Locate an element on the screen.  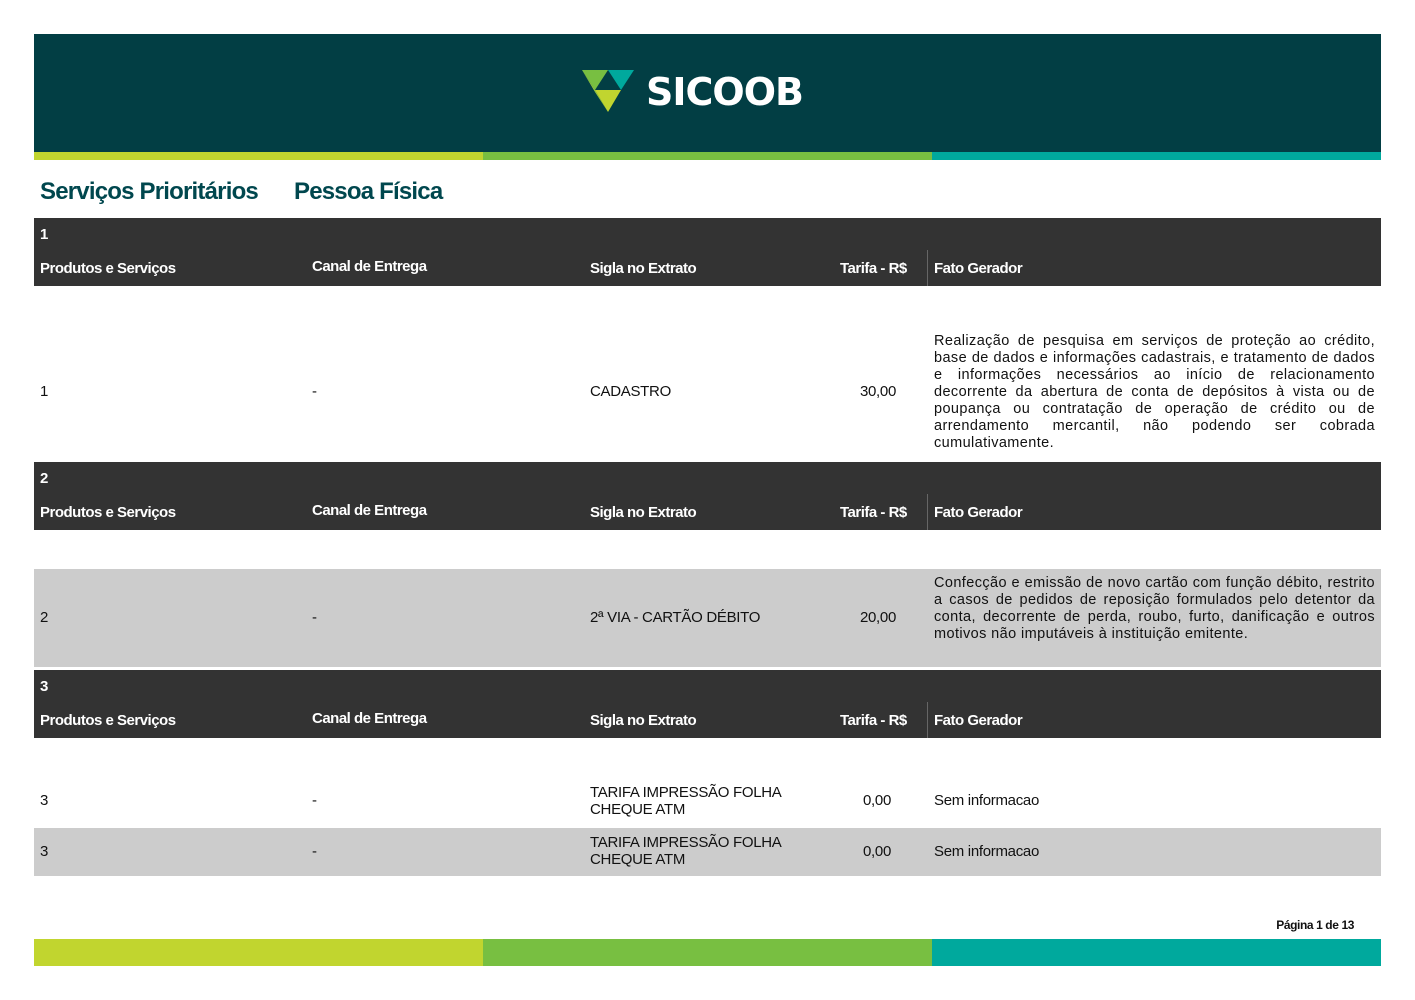
stripe-lime is located at coordinates (258, 156).